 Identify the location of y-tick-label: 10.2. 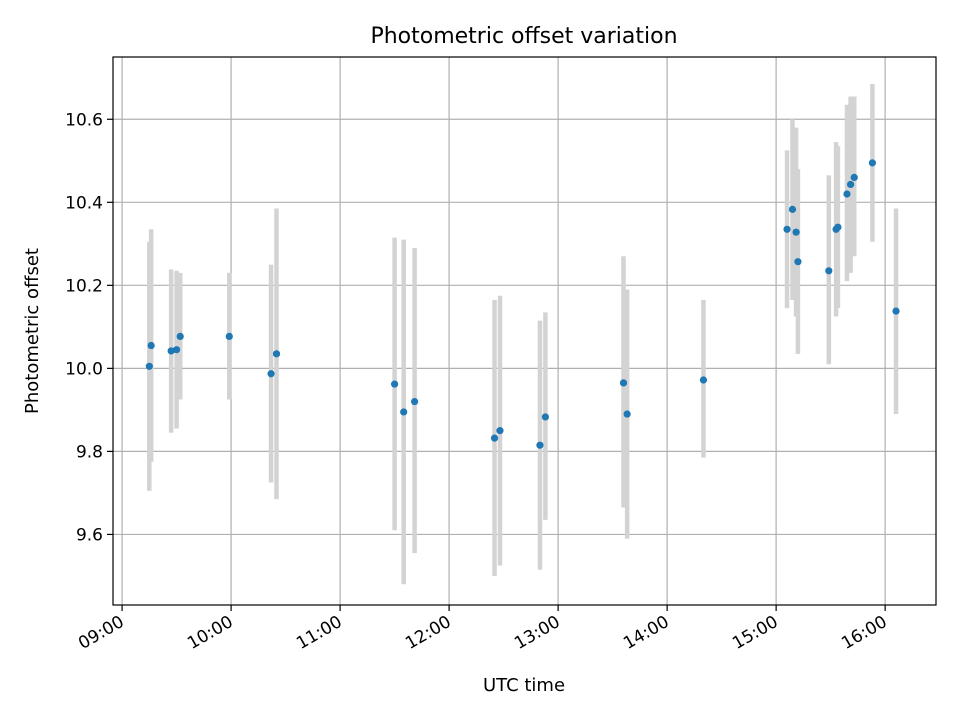
(84, 286).